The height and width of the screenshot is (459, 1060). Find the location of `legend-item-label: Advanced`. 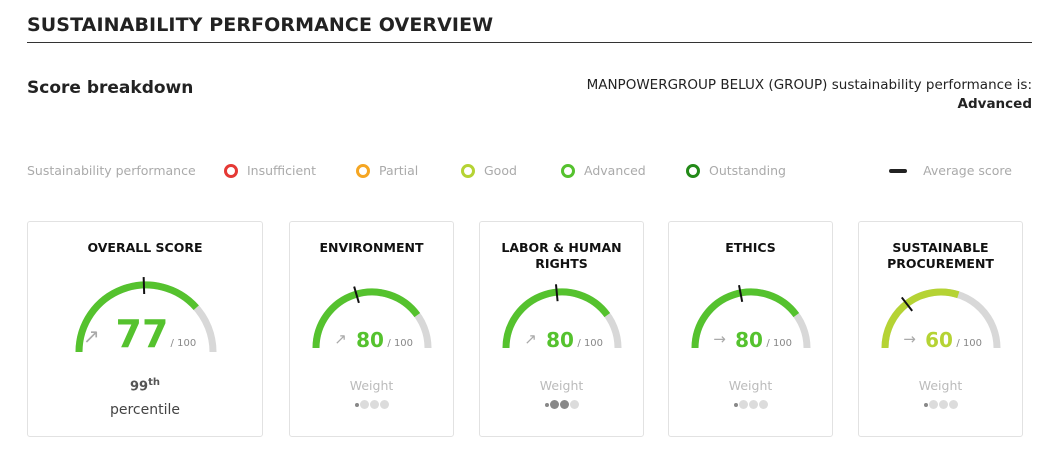

legend-item-label: Advanced is located at coordinates (615, 170).